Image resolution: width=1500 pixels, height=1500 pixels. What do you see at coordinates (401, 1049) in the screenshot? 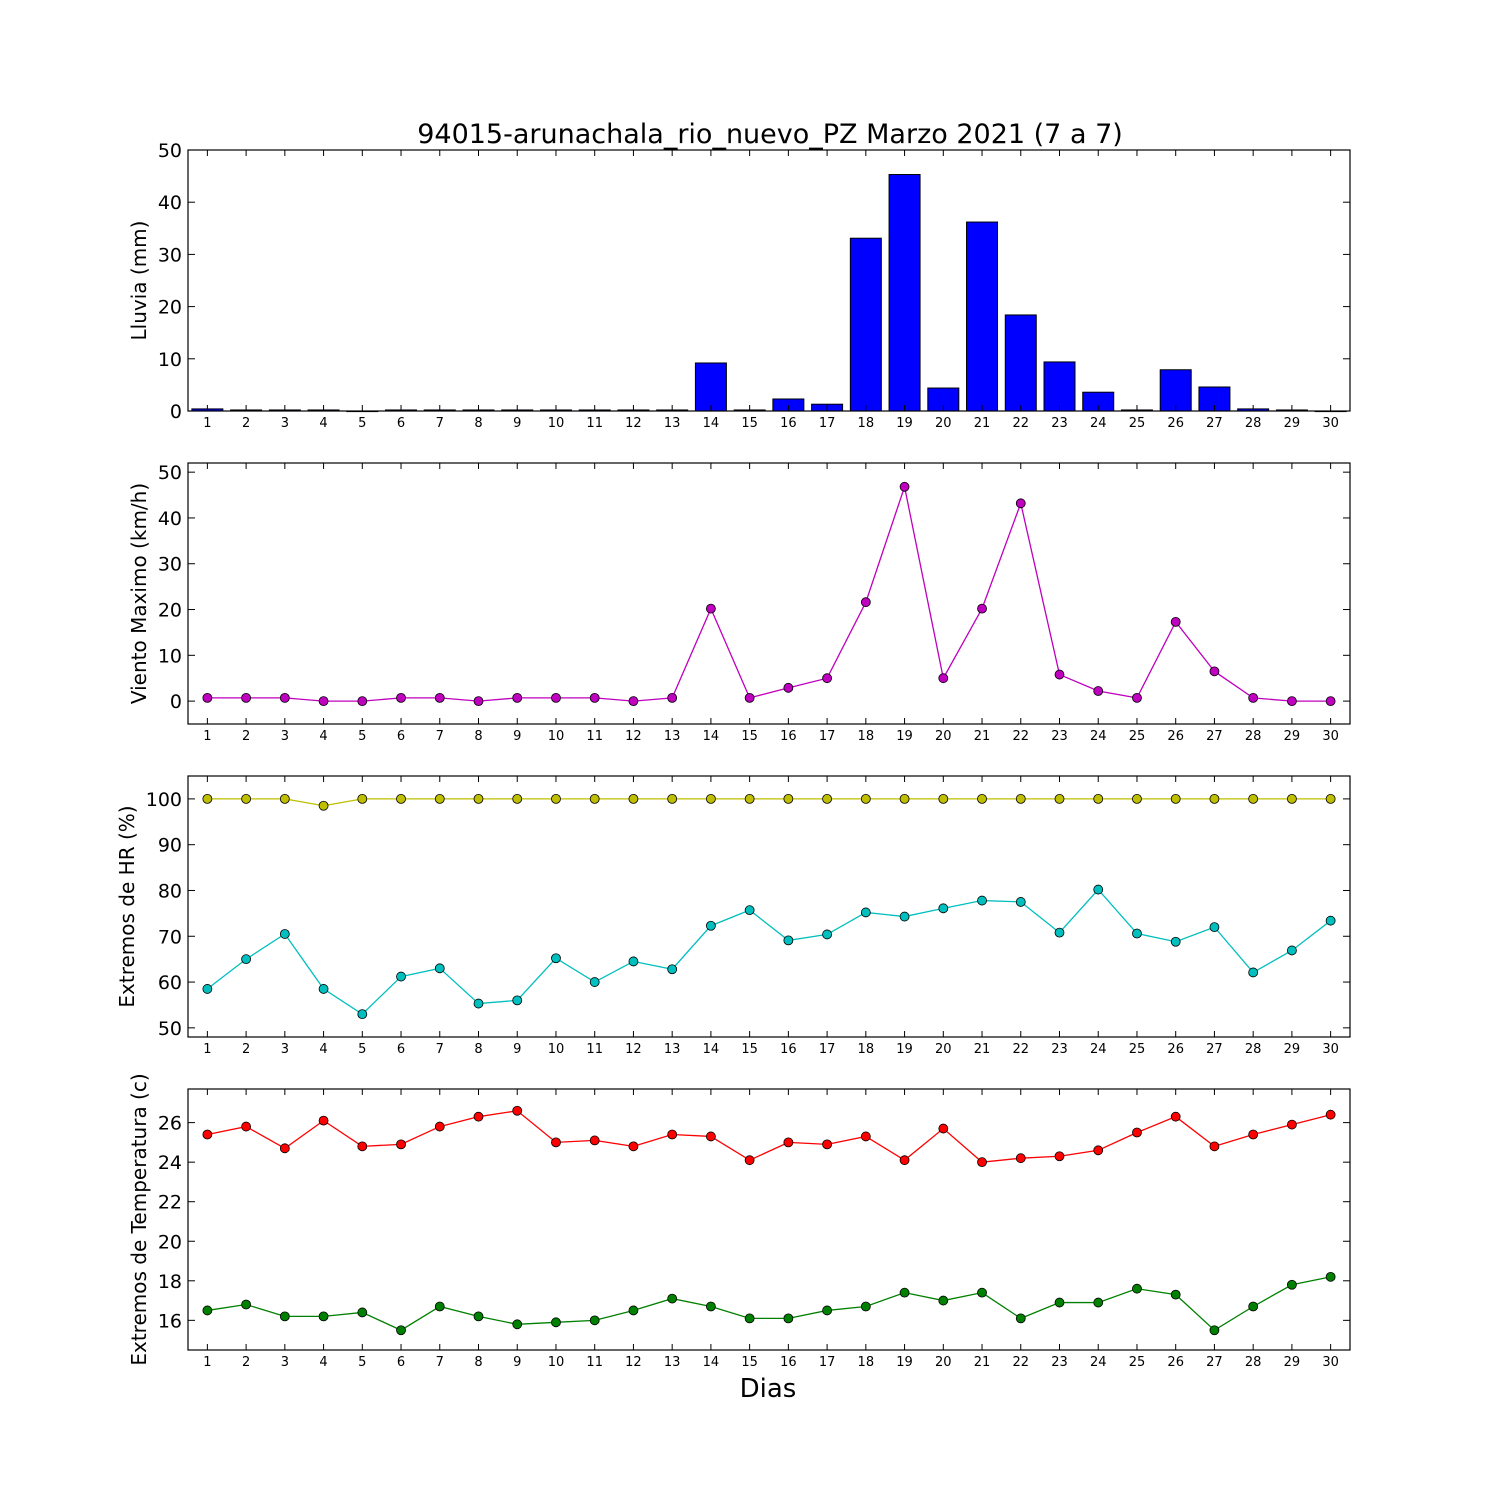
I see `x-tick-label: 6` at bounding box center [401, 1049].